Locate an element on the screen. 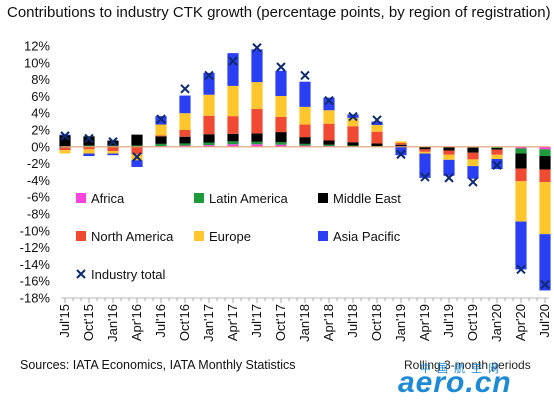  x-tick-label: Apr'19 is located at coordinates (424, 322).